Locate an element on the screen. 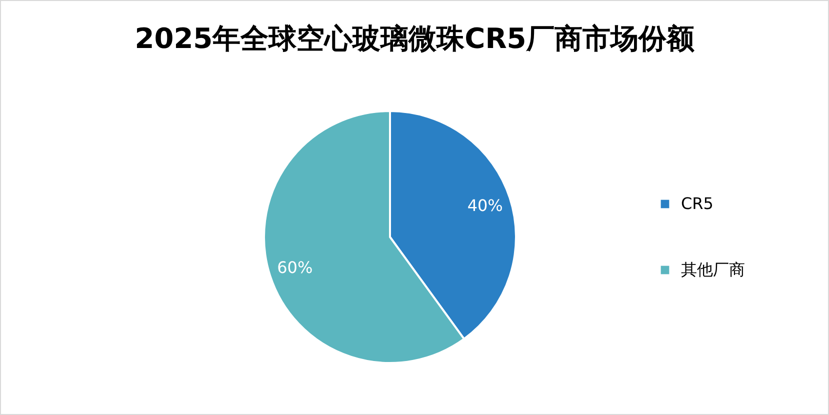  data-label: 60% is located at coordinates (295, 267).